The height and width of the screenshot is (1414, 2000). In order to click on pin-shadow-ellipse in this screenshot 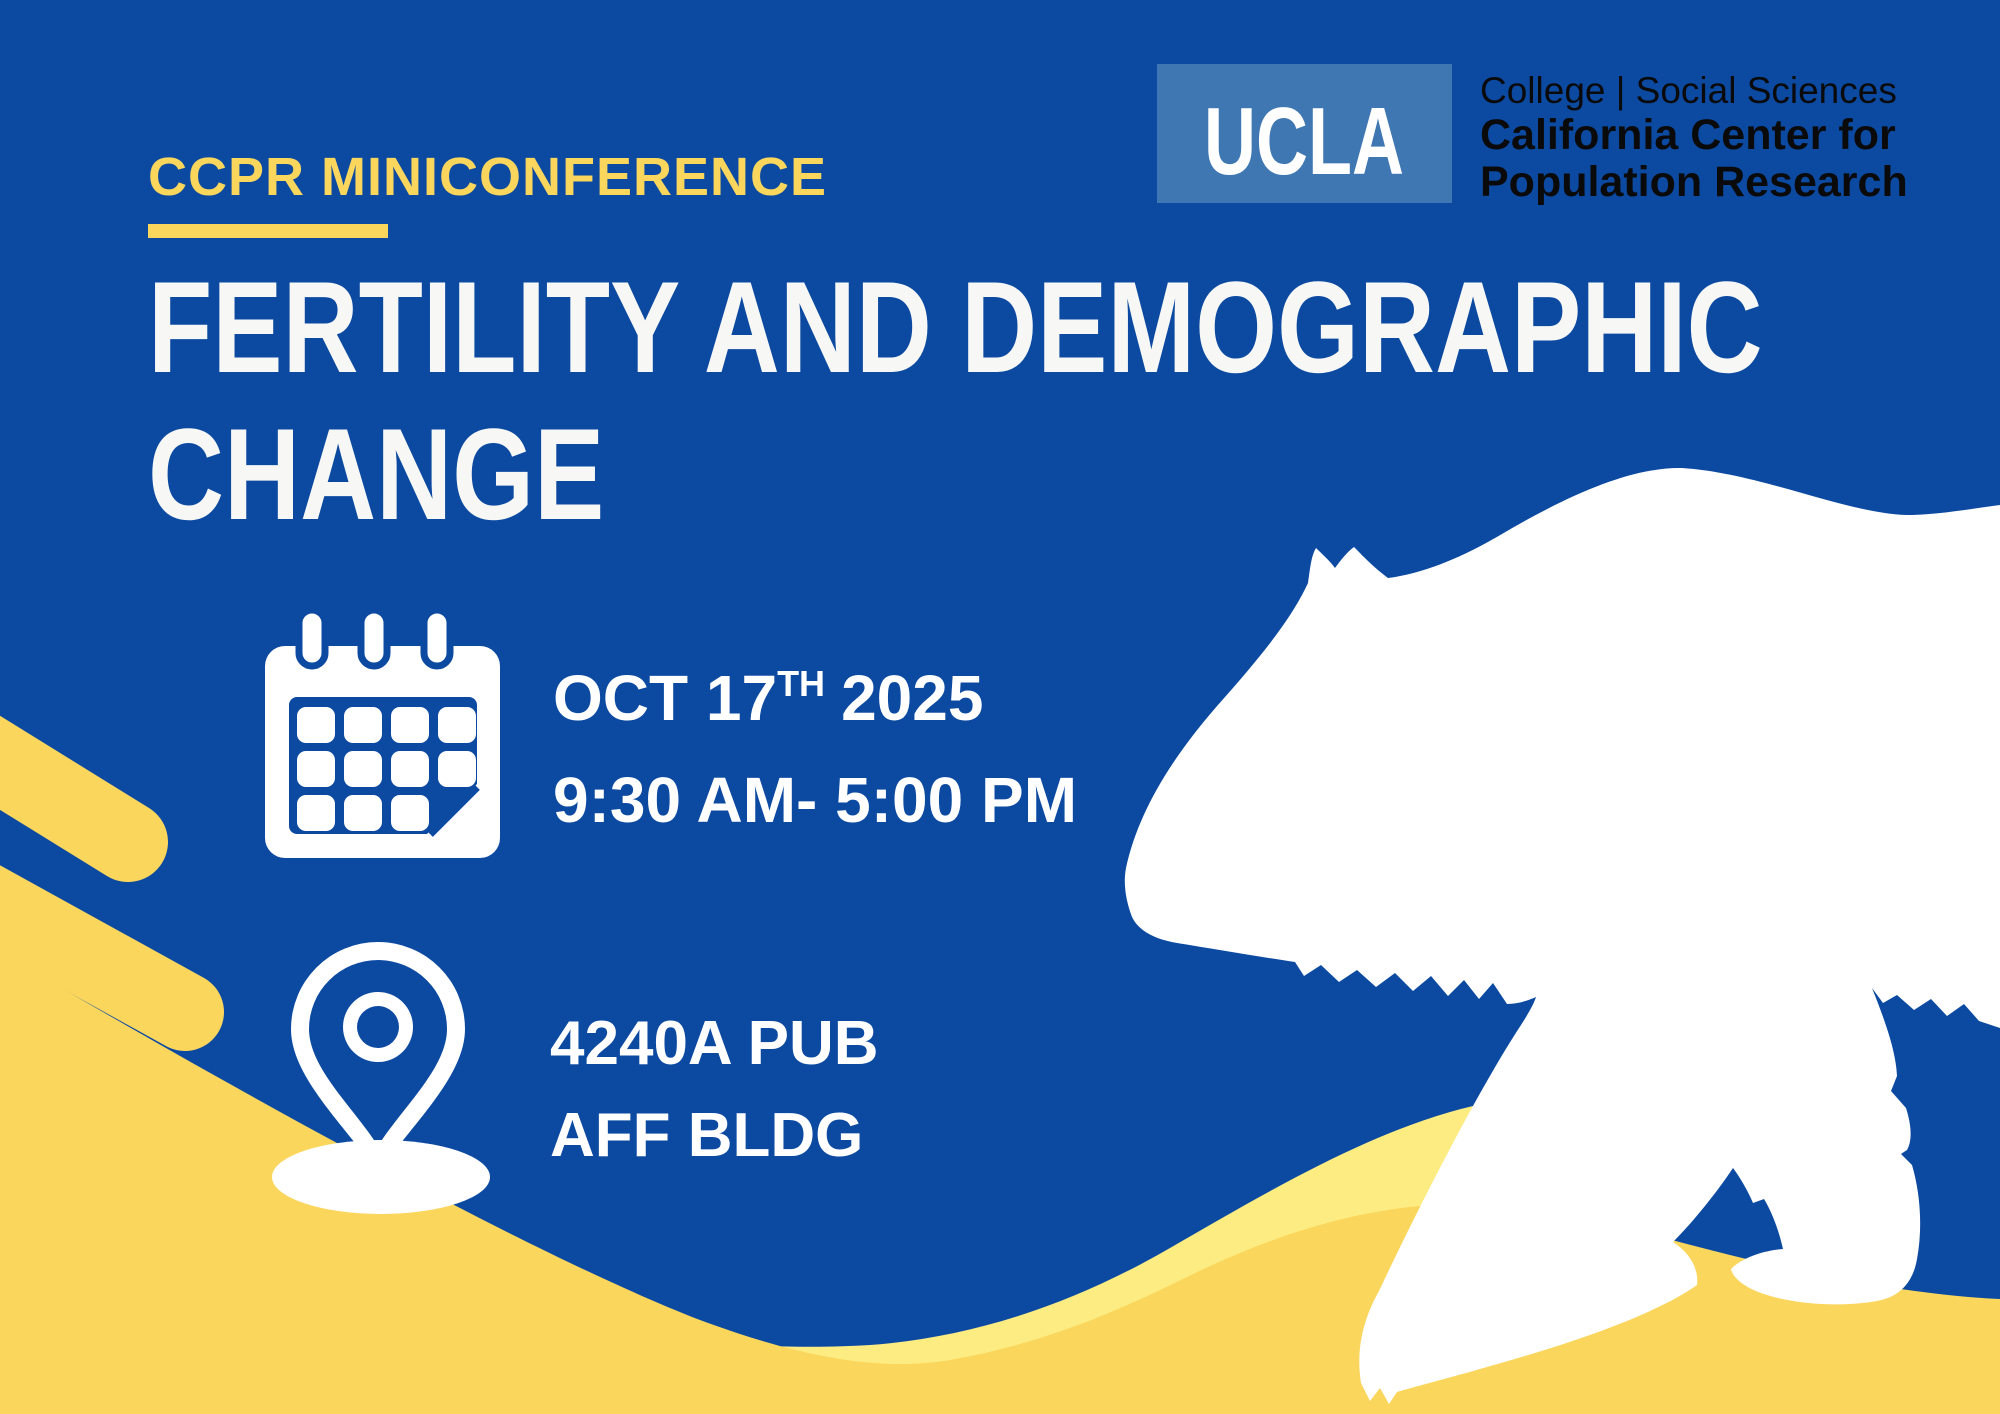, I will do `click(381, 1177)`.